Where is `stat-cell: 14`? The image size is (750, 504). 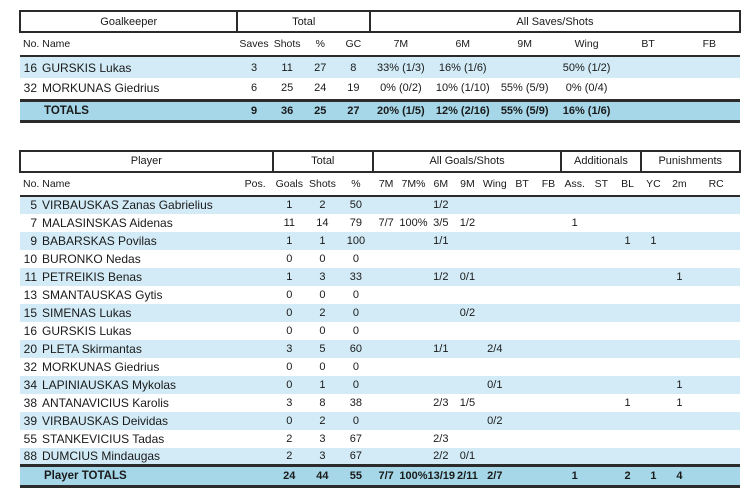 stat-cell: 14 is located at coordinates (322, 222).